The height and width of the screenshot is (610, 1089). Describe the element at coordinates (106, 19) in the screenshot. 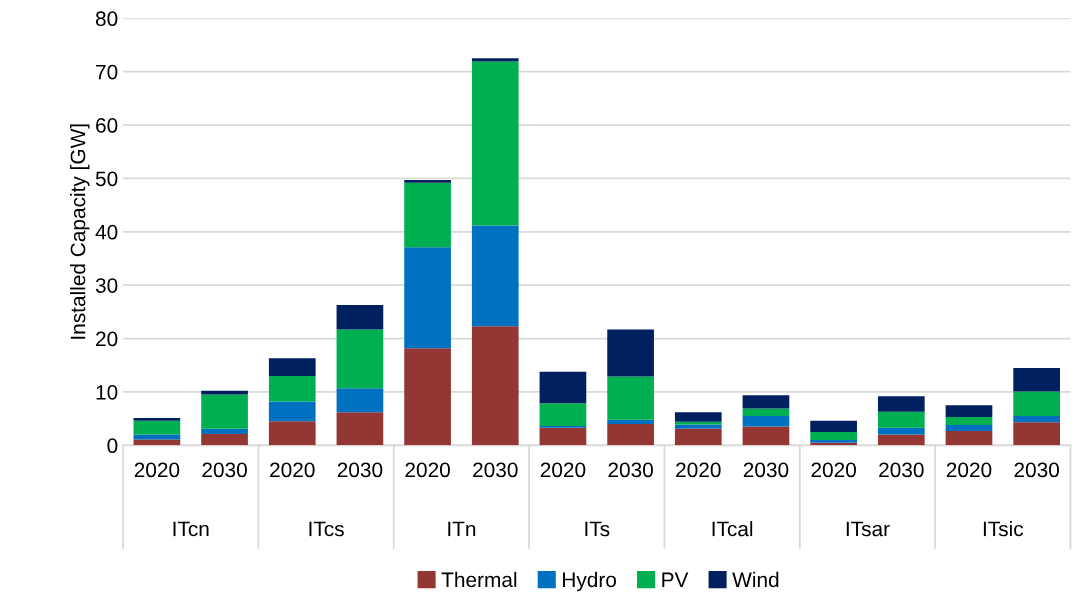

I see `y-tick-label: 80` at that location.